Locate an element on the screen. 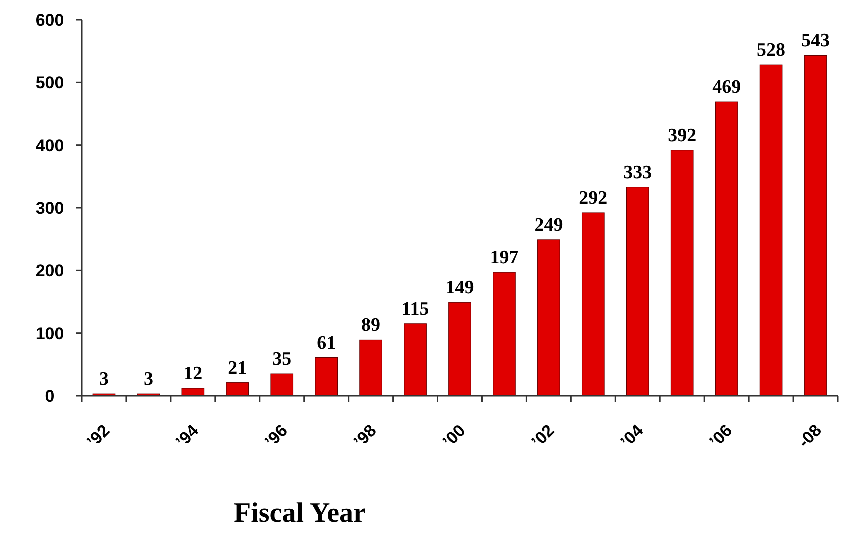  y-tick-label: 100 is located at coordinates (50, 334).